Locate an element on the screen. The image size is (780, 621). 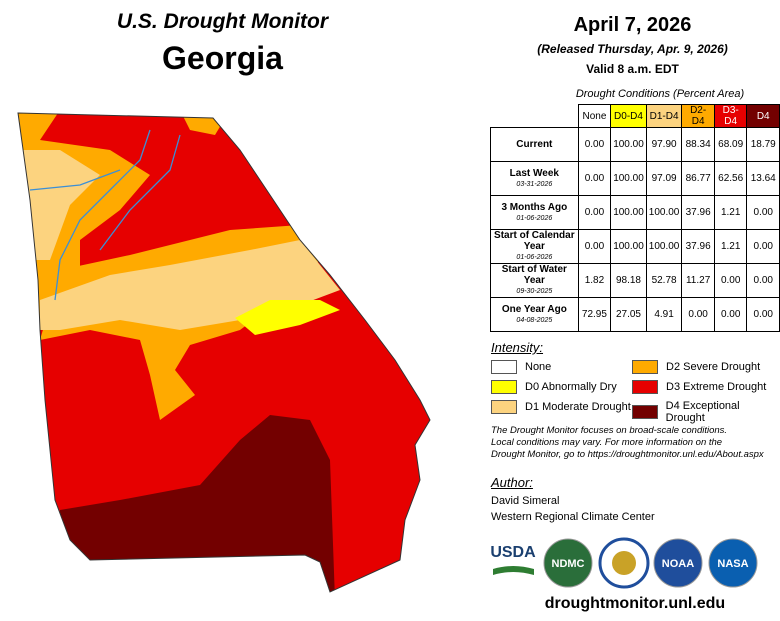
row-label: Last Week 03-31-2026 is located at coordinates (534, 178).